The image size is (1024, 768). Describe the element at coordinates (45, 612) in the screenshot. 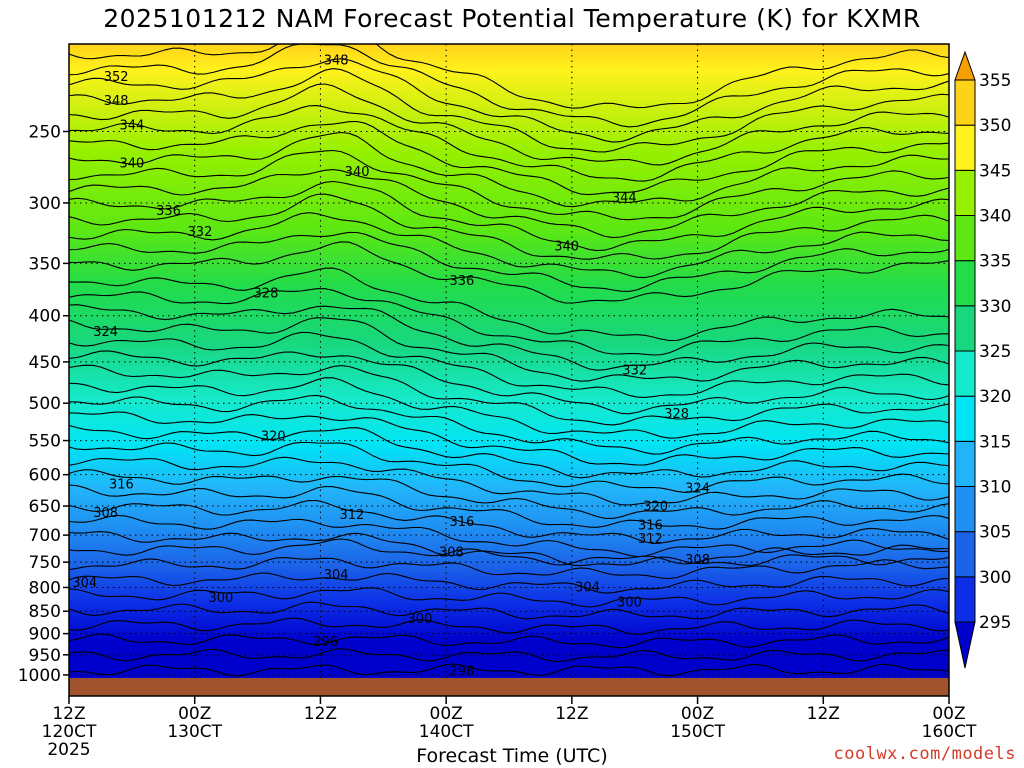

I see `y-tick-label: 850` at that location.